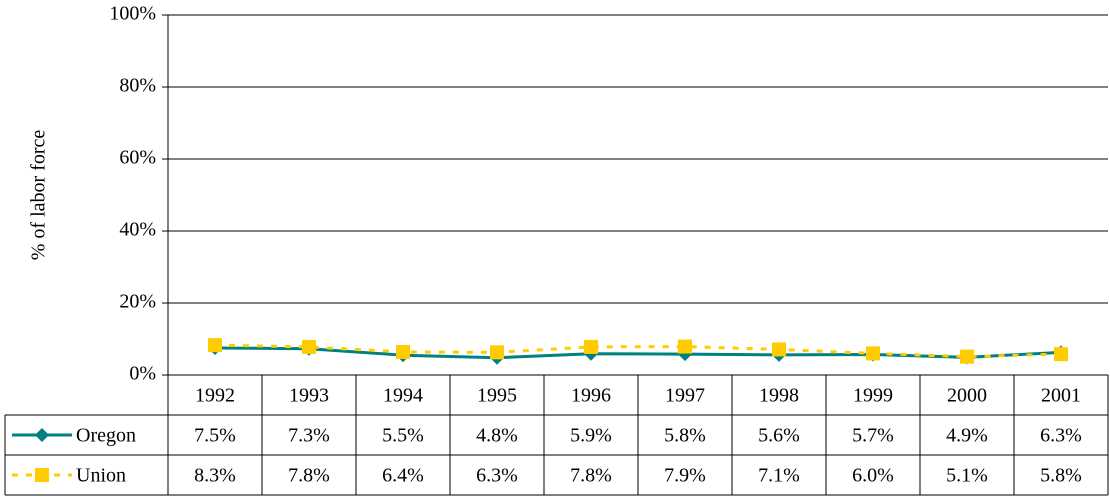 Image resolution: width=1110 pixels, height=503 pixels. What do you see at coordinates (873, 436) in the screenshot?
I see `value-label: 5.7%` at bounding box center [873, 436].